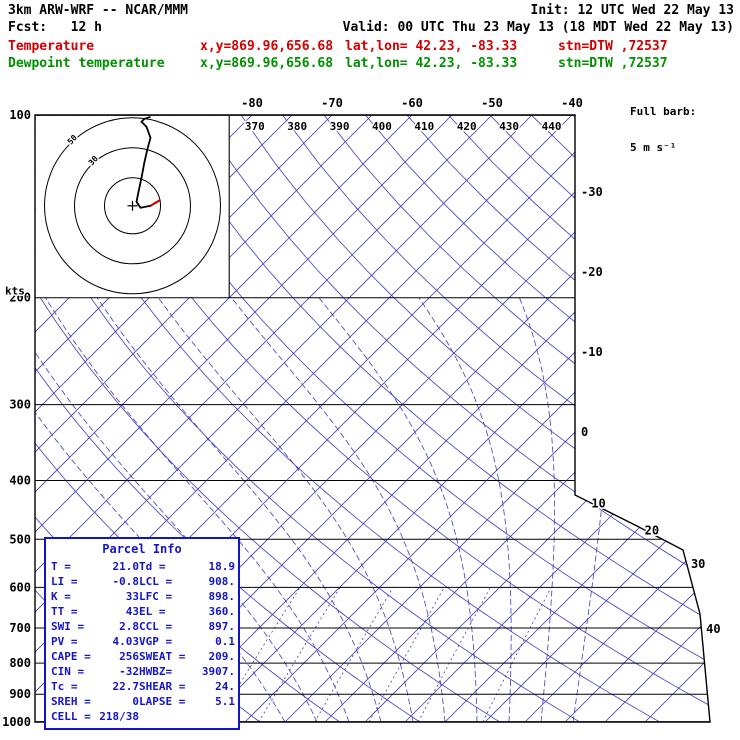 The width and height of the screenshot is (740, 740). Describe the element at coordinates (222, 581) in the screenshot. I see `parcel-value: 908.` at that location.